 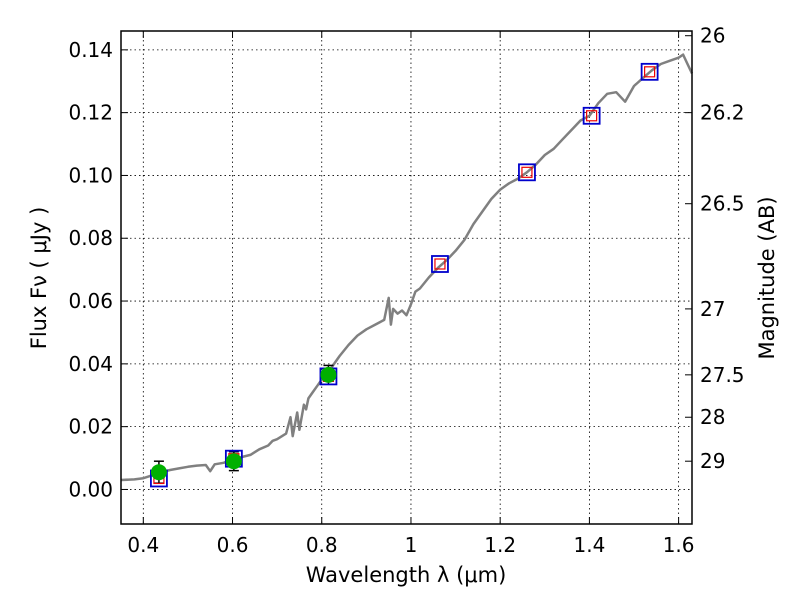 What do you see at coordinates (712, 36) in the screenshot?
I see `right-tick-label: 26` at bounding box center [712, 36].